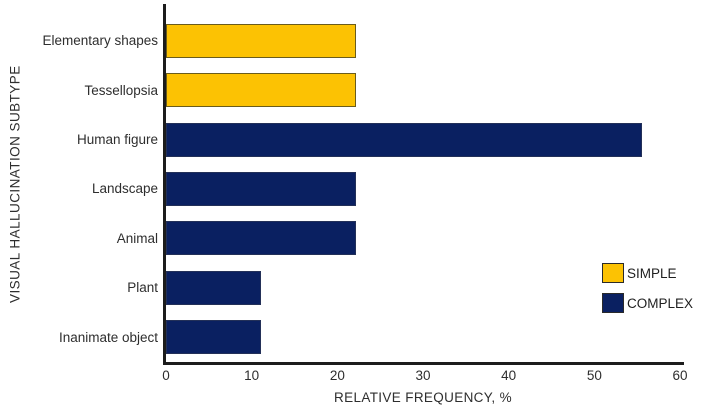  I want to click on category-label: Landscape, so click(124, 189).